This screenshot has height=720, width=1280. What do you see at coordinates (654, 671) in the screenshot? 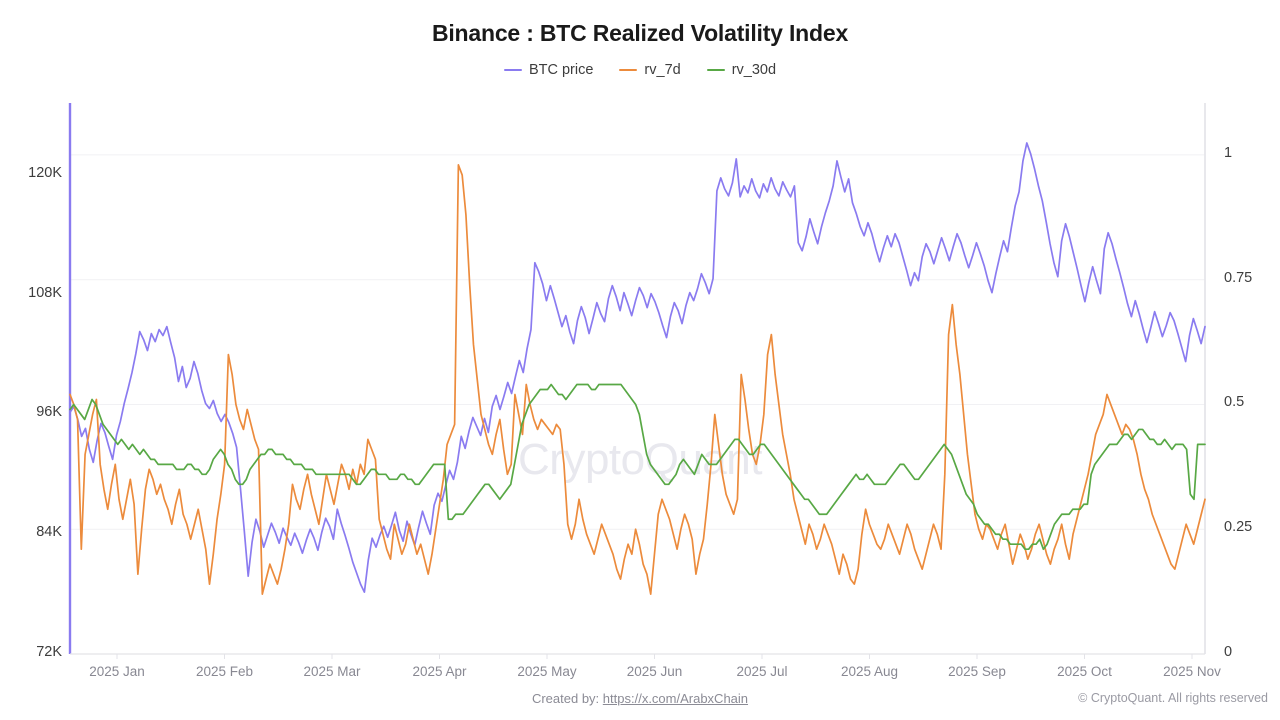
I see `x-tick-label: 2025 Jun` at bounding box center [654, 671].